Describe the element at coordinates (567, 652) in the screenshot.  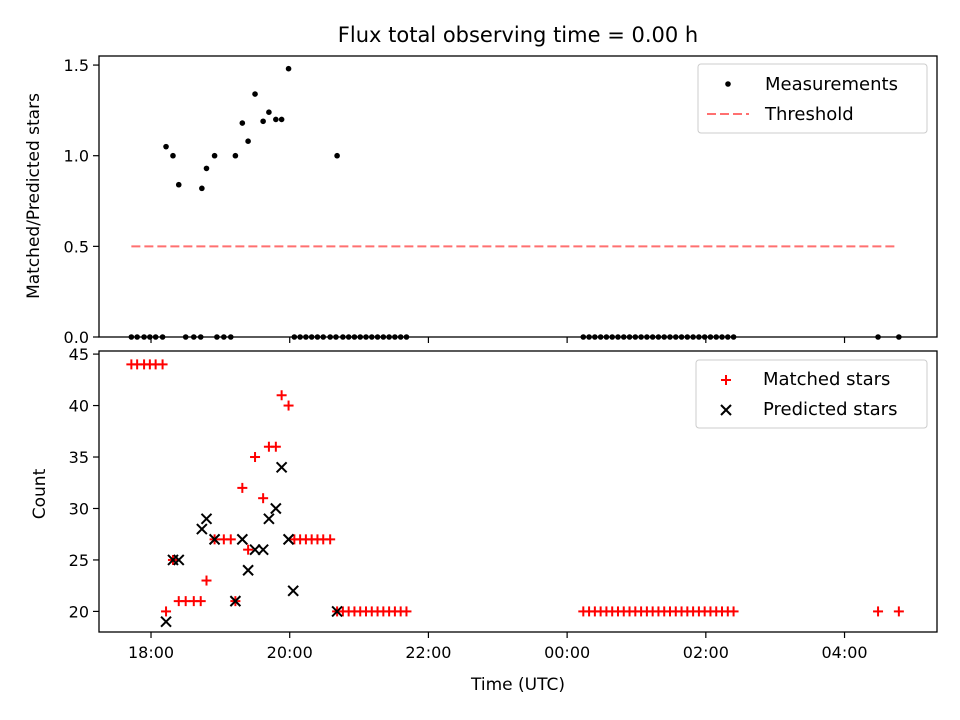
I see `bottom-x-tick-label: 00:00` at that location.